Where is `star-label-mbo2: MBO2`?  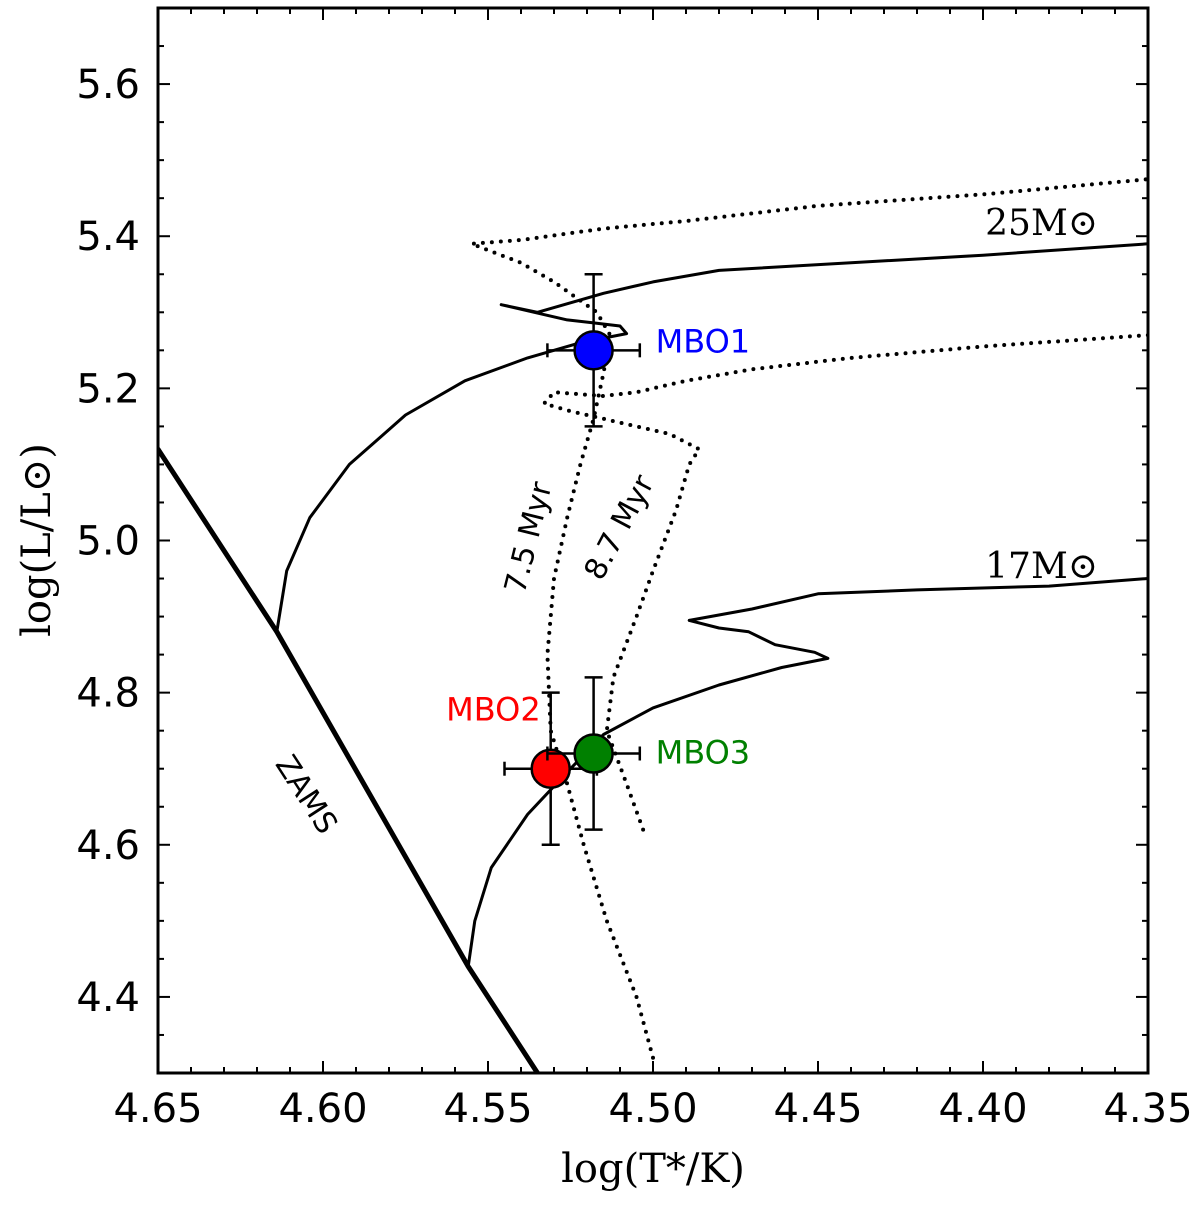 star-label-mbo2: MBO2 is located at coordinates (493, 710).